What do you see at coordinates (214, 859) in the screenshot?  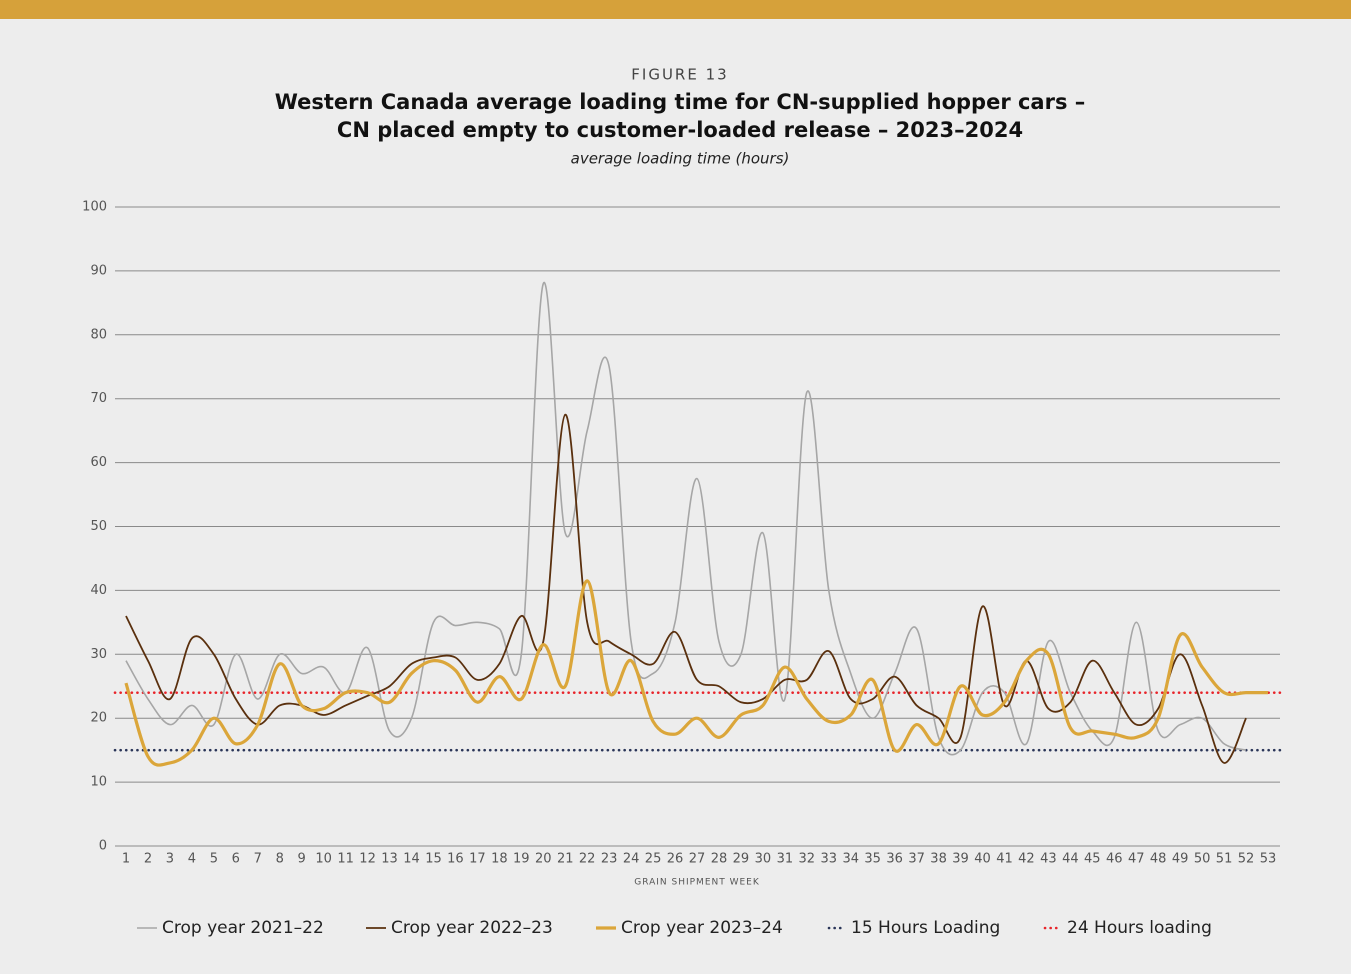 I see `x-tick-label: 5` at bounding box center [214, 859].